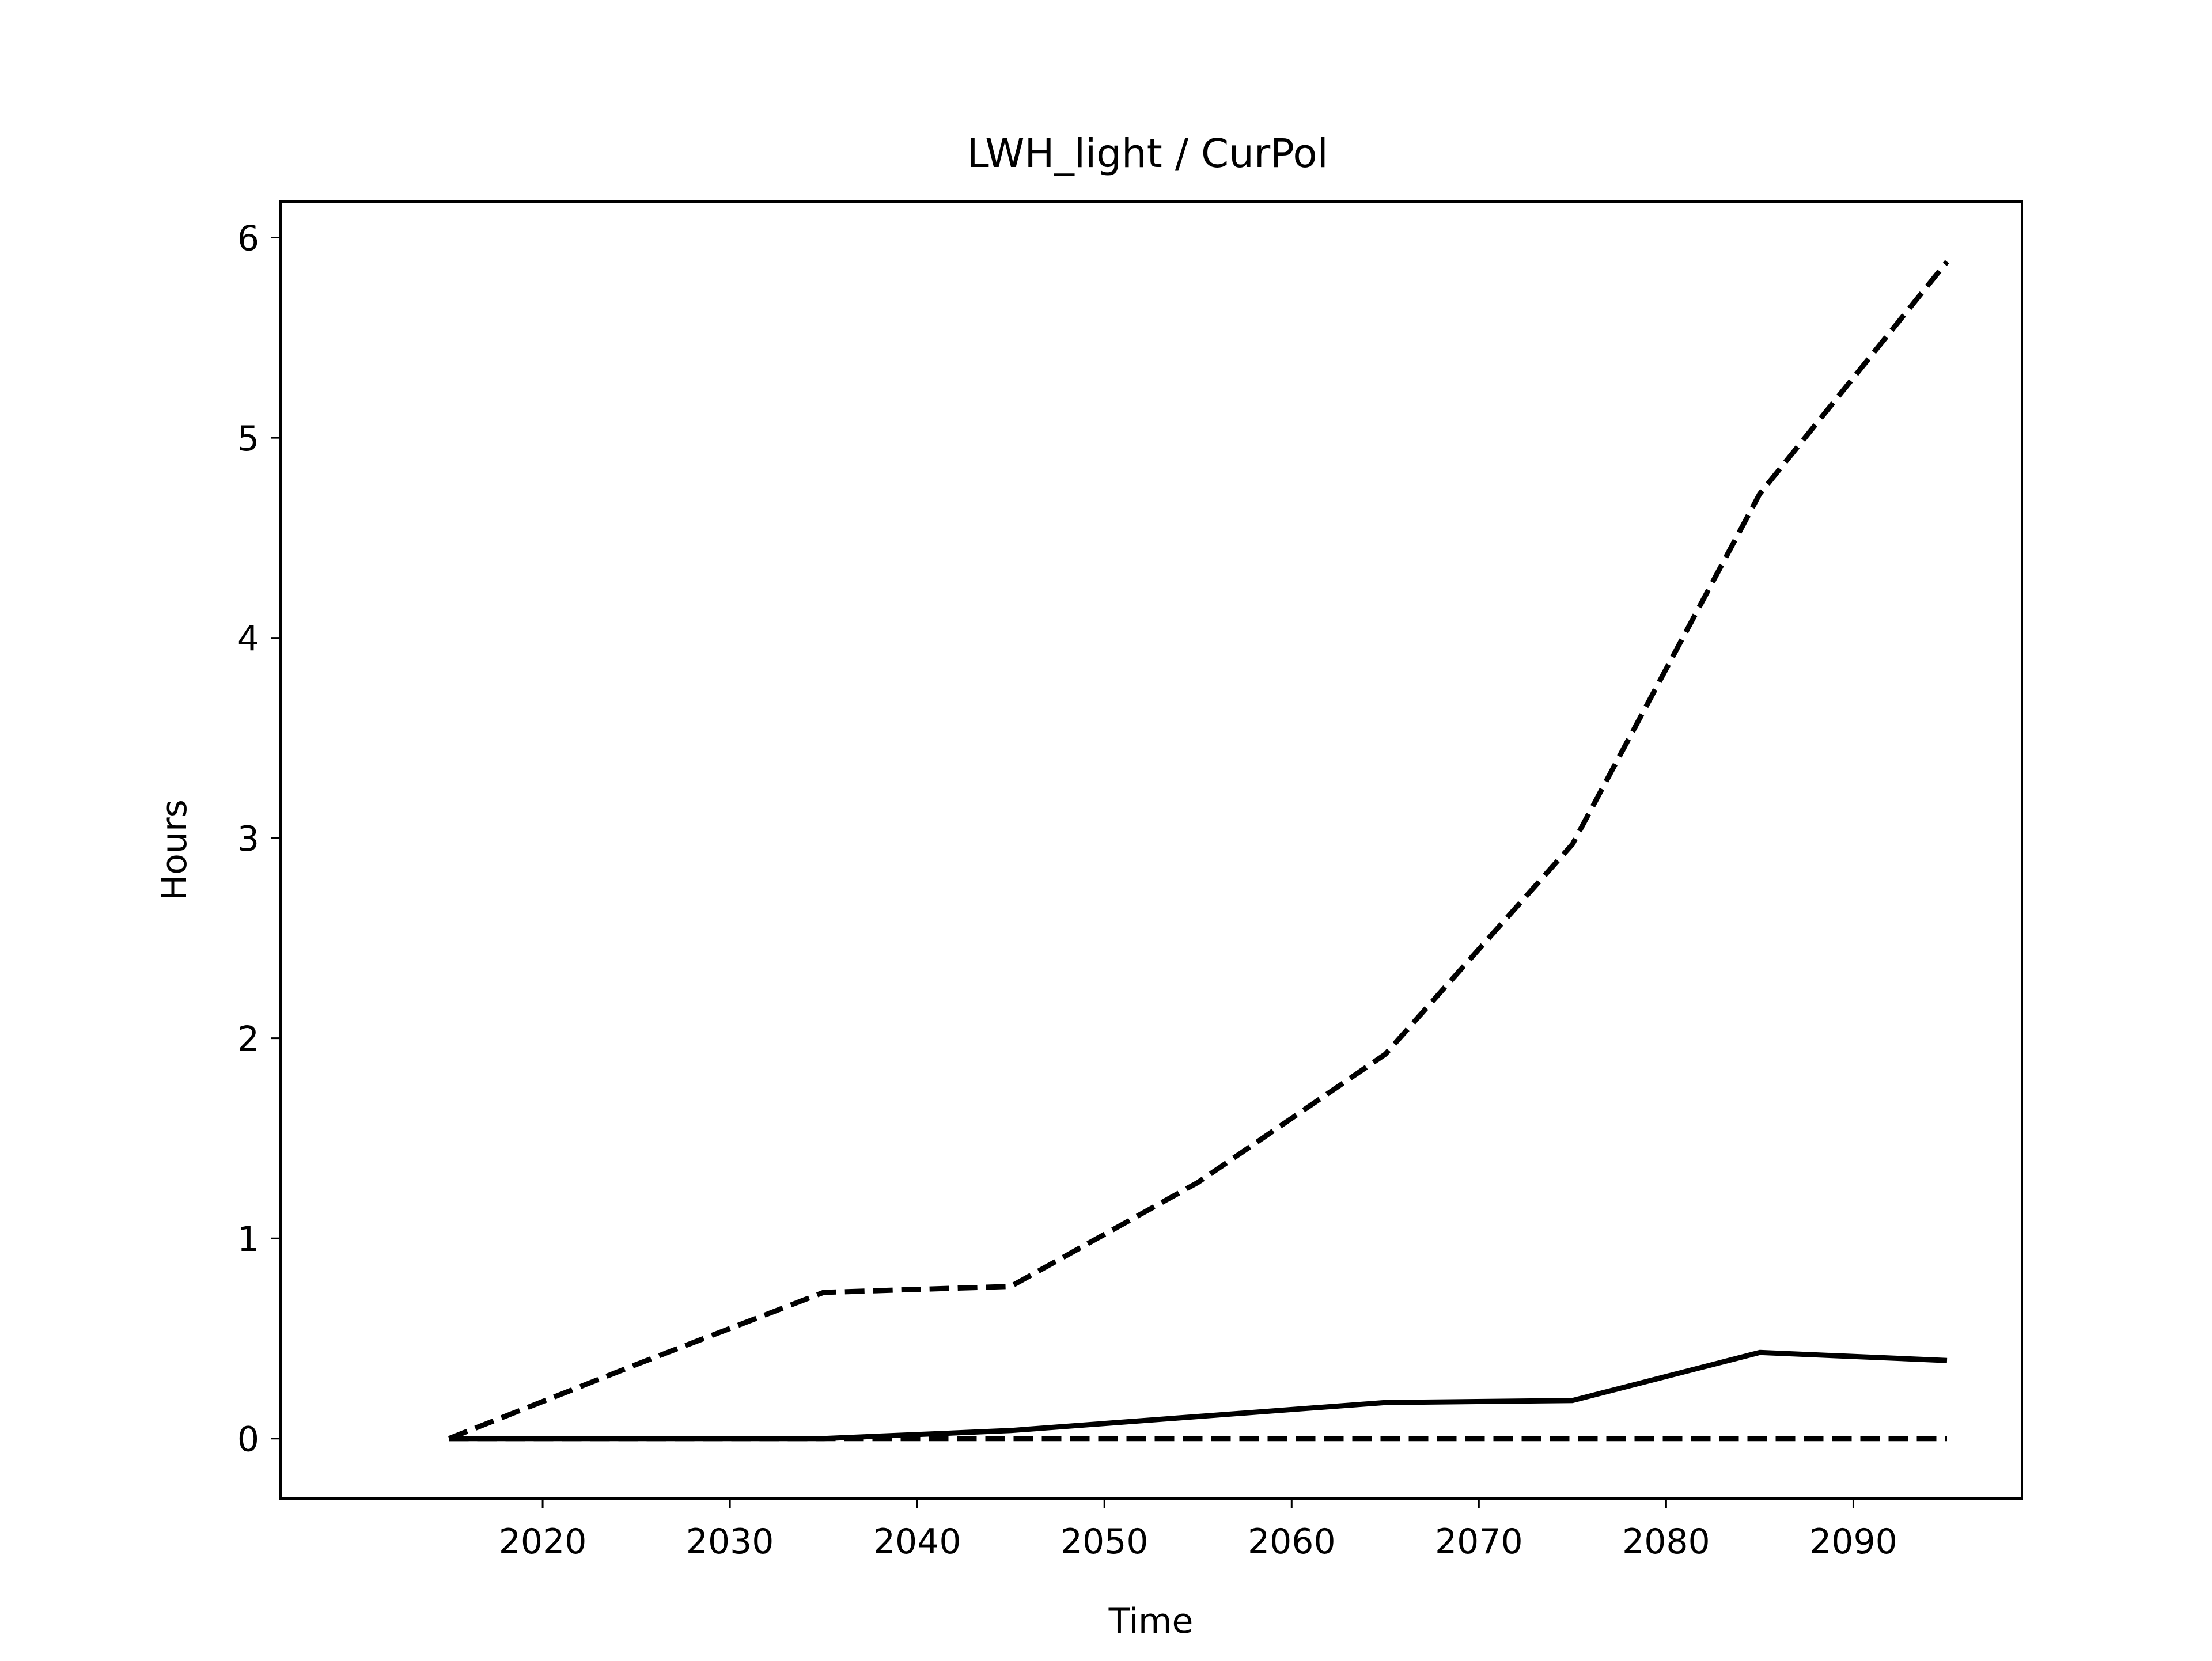 This screenshot has height=1661, width=2212. I want to click on y-axis-ticks: 0 1 2 3 4 5 6, so click(259, 839).